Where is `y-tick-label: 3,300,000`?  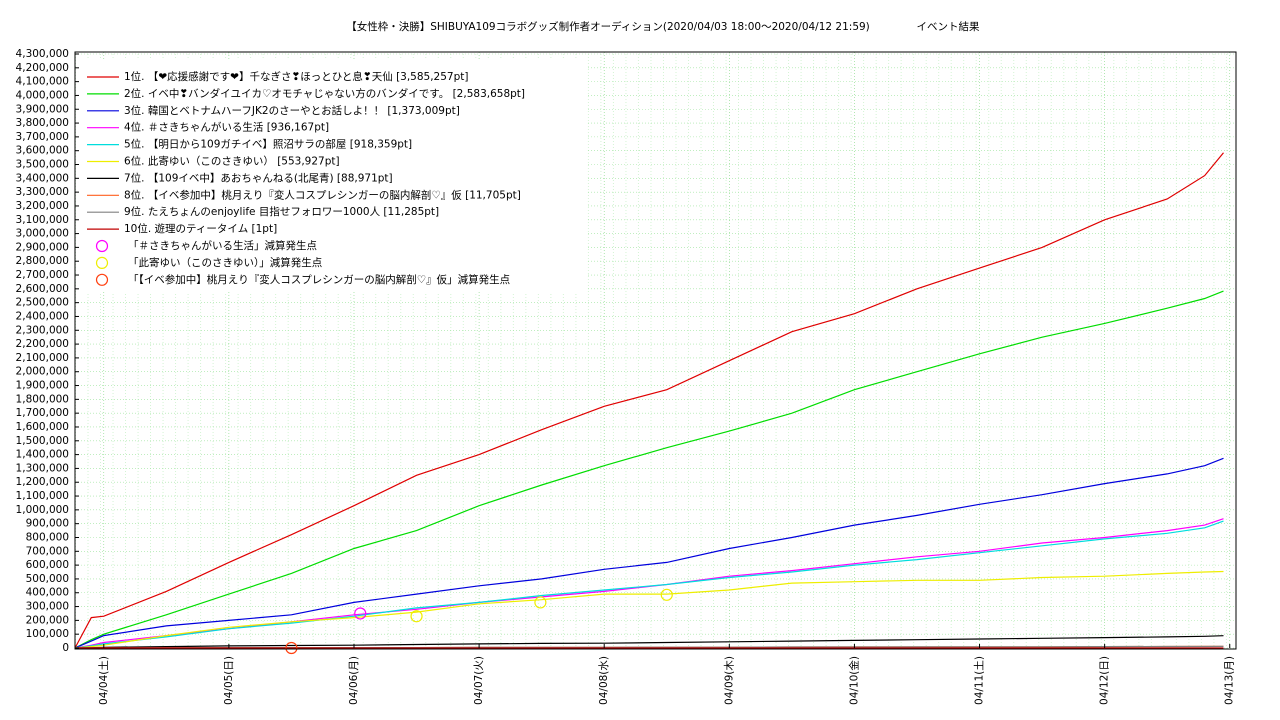
y-tick-label: 3,300,000 is located at coordinates (42, 192).